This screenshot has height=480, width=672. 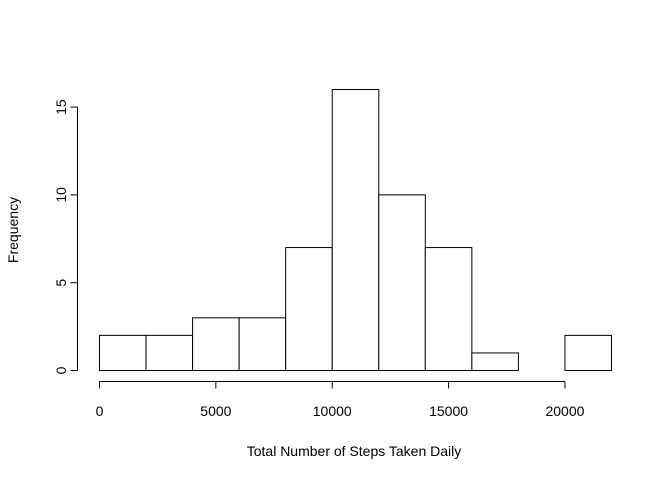 I want to click on y-axis: 0 5 10 15, so click(x=65, y=236).